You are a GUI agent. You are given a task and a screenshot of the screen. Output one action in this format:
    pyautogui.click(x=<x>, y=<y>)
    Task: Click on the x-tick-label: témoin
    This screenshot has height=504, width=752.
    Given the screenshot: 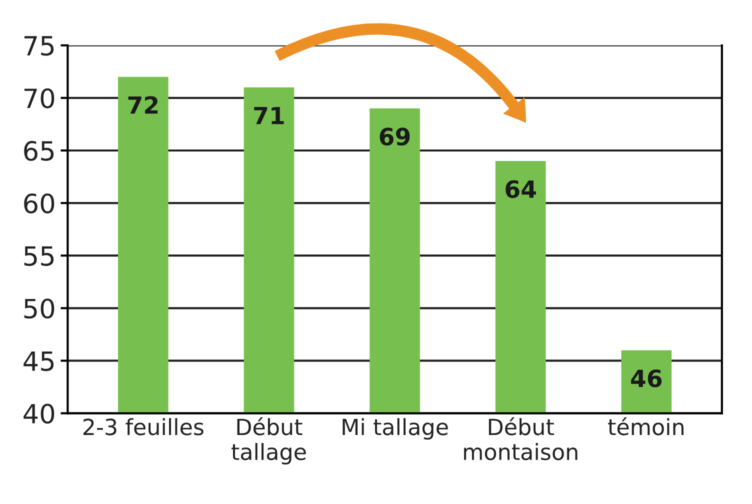 What is the action you would take?
    pyautogui.click(x=646, y=426)
    